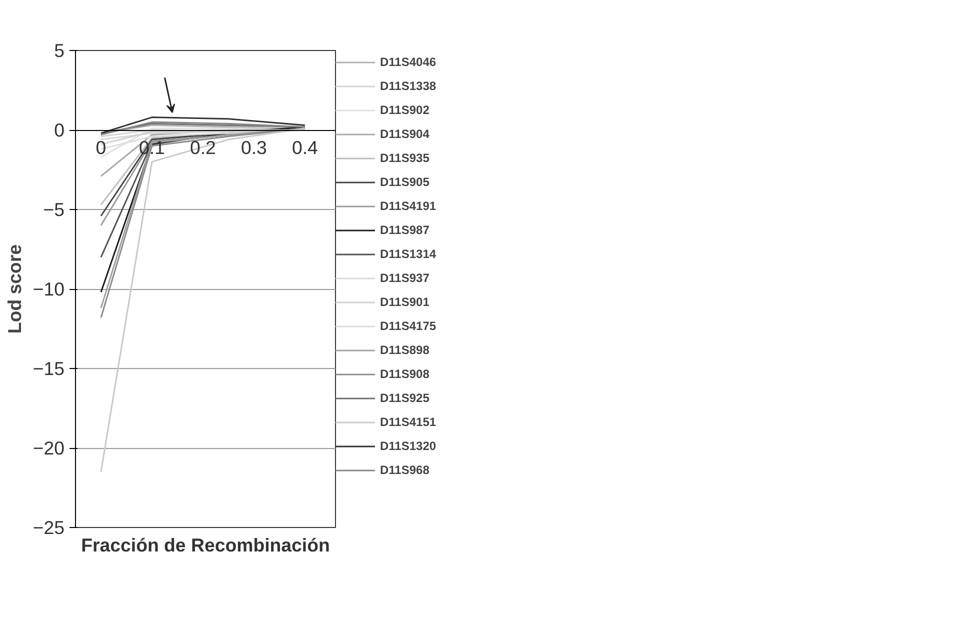 The width and height of the screenshot is (959, 632). What do you see at coordinates (405, 182) in the screenshot?
I see `legend-label: D11S905` at bounding box center [405, 182].